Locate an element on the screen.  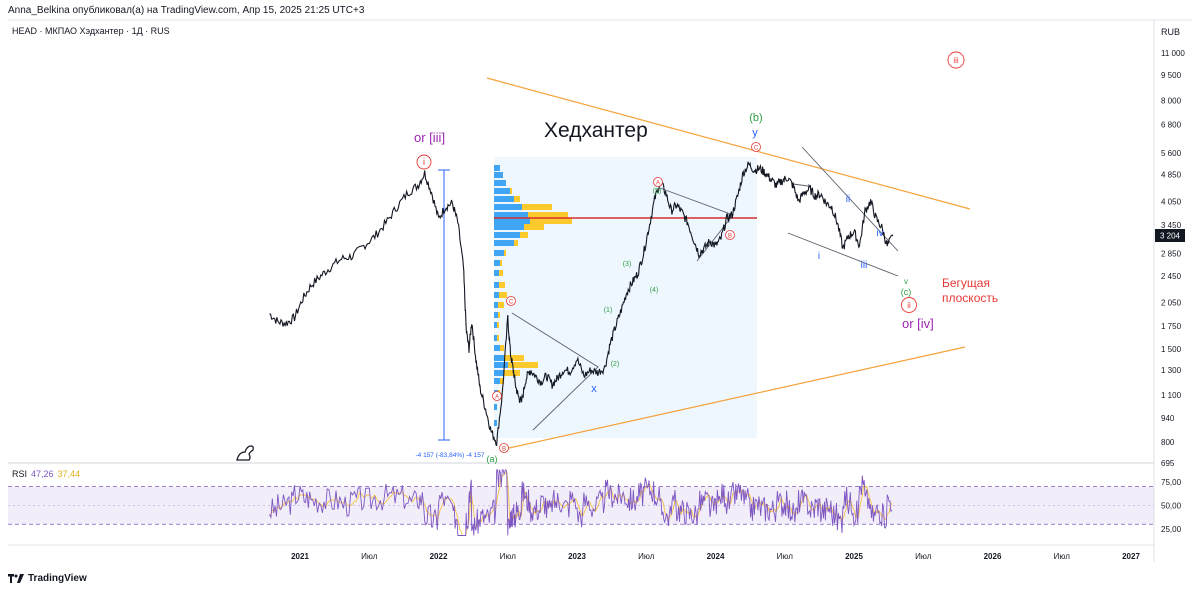
wave-3-label: (3) is located at coordinates (627, 264).